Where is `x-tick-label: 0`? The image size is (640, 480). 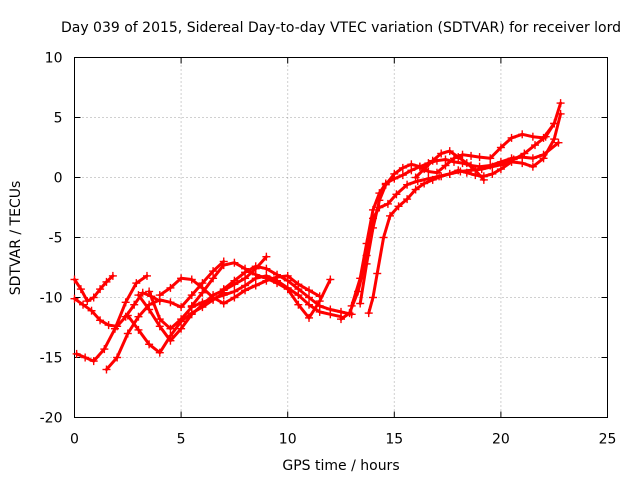 x-tick-label: 0 is located at coordinates (74, 440).